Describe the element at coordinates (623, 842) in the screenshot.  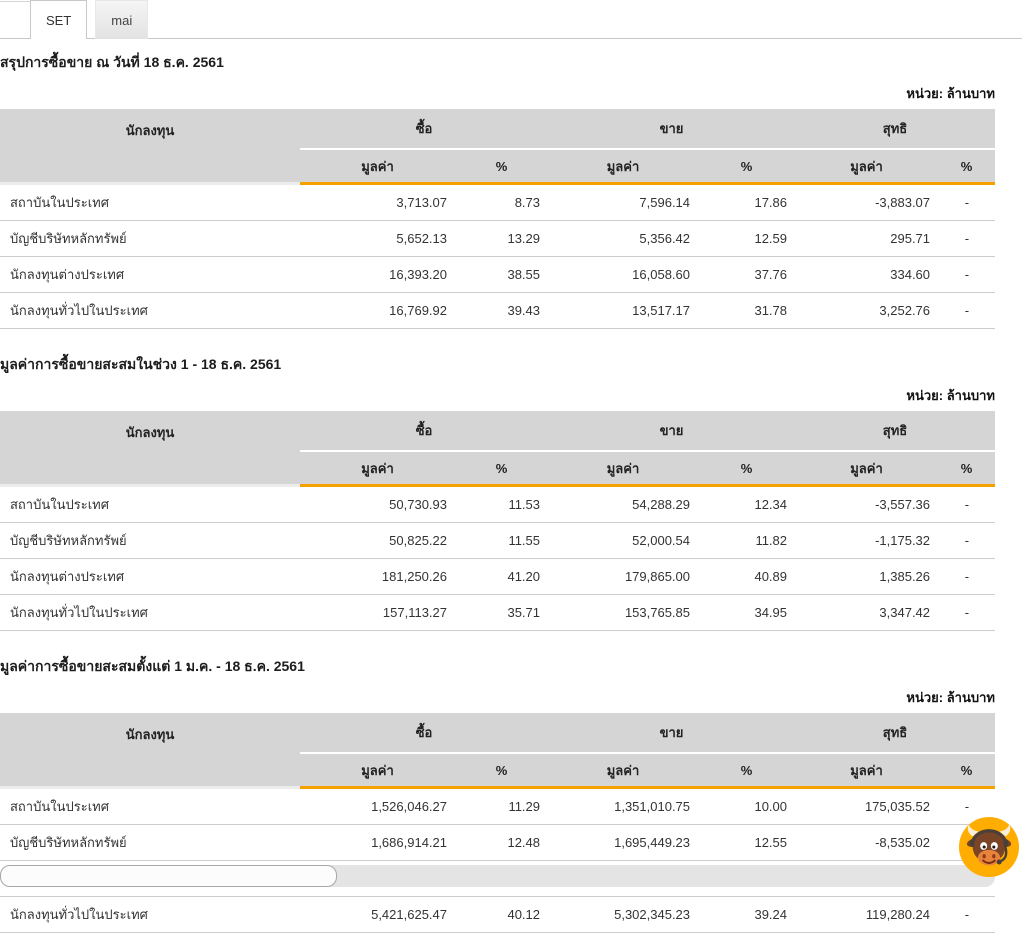
I see `sell-value-cell: 1,695,449.23` at that location.